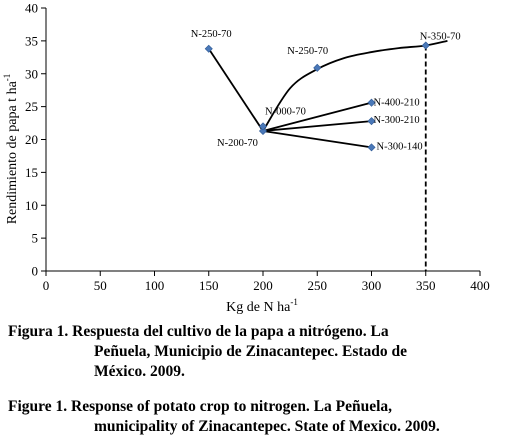 This screenshot has height=441, width=510. I want to click on y-axis-label-unit: -1, so click(7, 78).